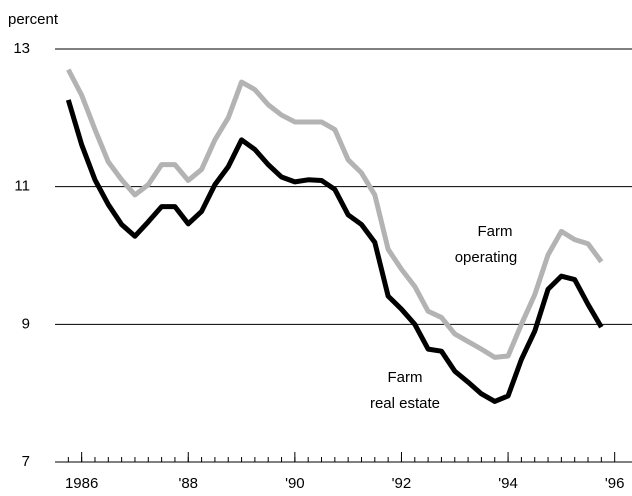 The width and height of the screenshot is (632, 496). What do you see at coordinates (486, 257) in the screenshot?
I see `series-annotation: operating` at bounding box center [486, 257].